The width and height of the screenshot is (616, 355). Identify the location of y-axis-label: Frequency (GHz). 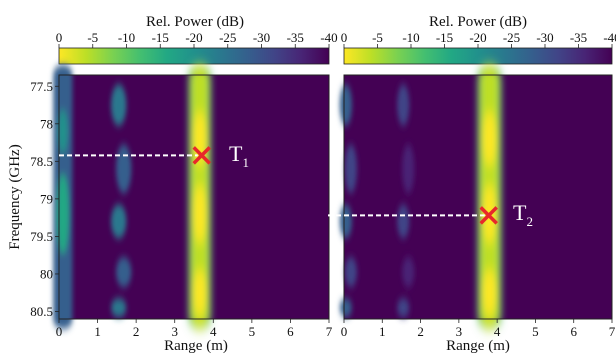
(15, 196).